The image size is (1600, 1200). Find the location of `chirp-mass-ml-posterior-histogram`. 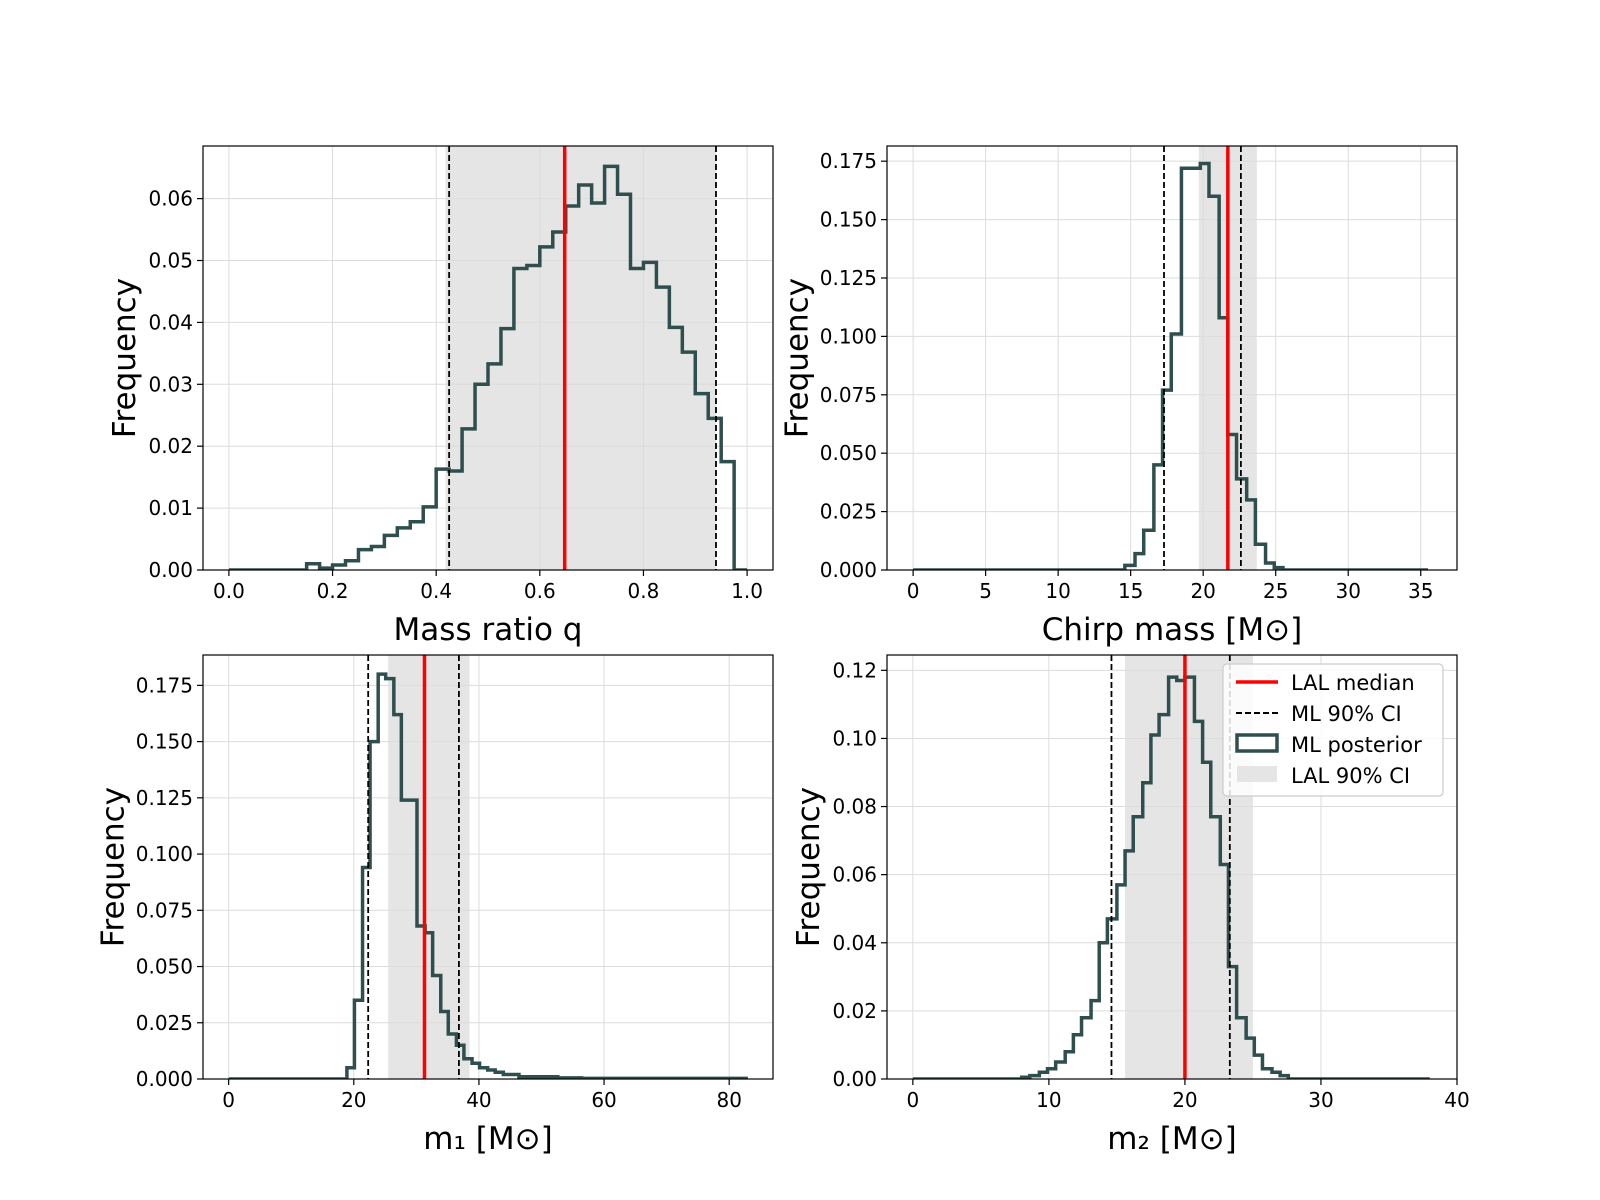

chirp-mass-ml-posterior-histogram is located at coordinates (1170, 365).